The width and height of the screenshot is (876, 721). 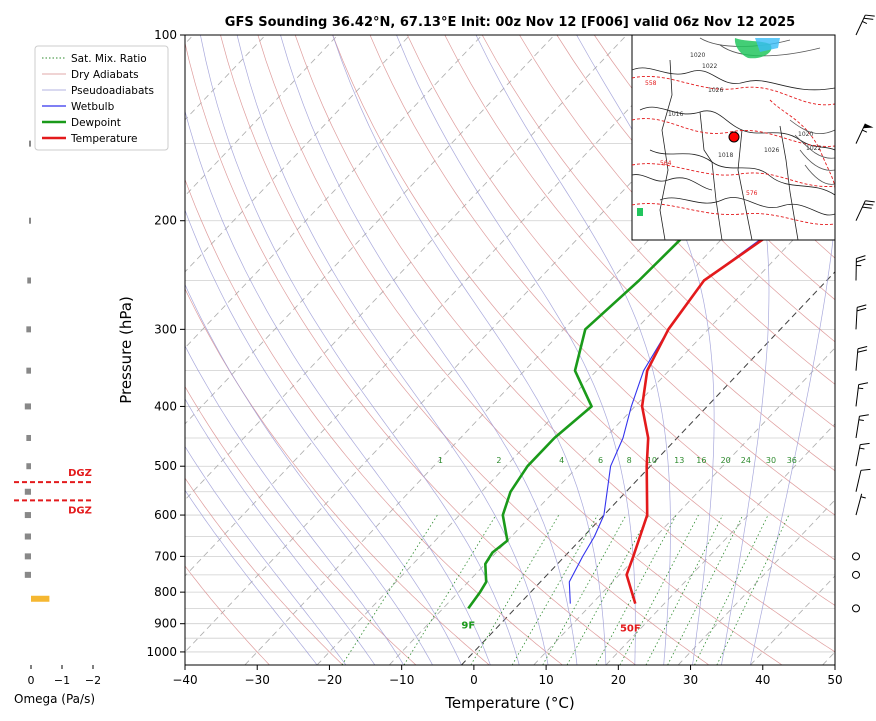 What do you see at coordinates (468, 625) in the screenshot?
I see `surface-dewpoint-label: 9F` at bounding box center [468, 625].